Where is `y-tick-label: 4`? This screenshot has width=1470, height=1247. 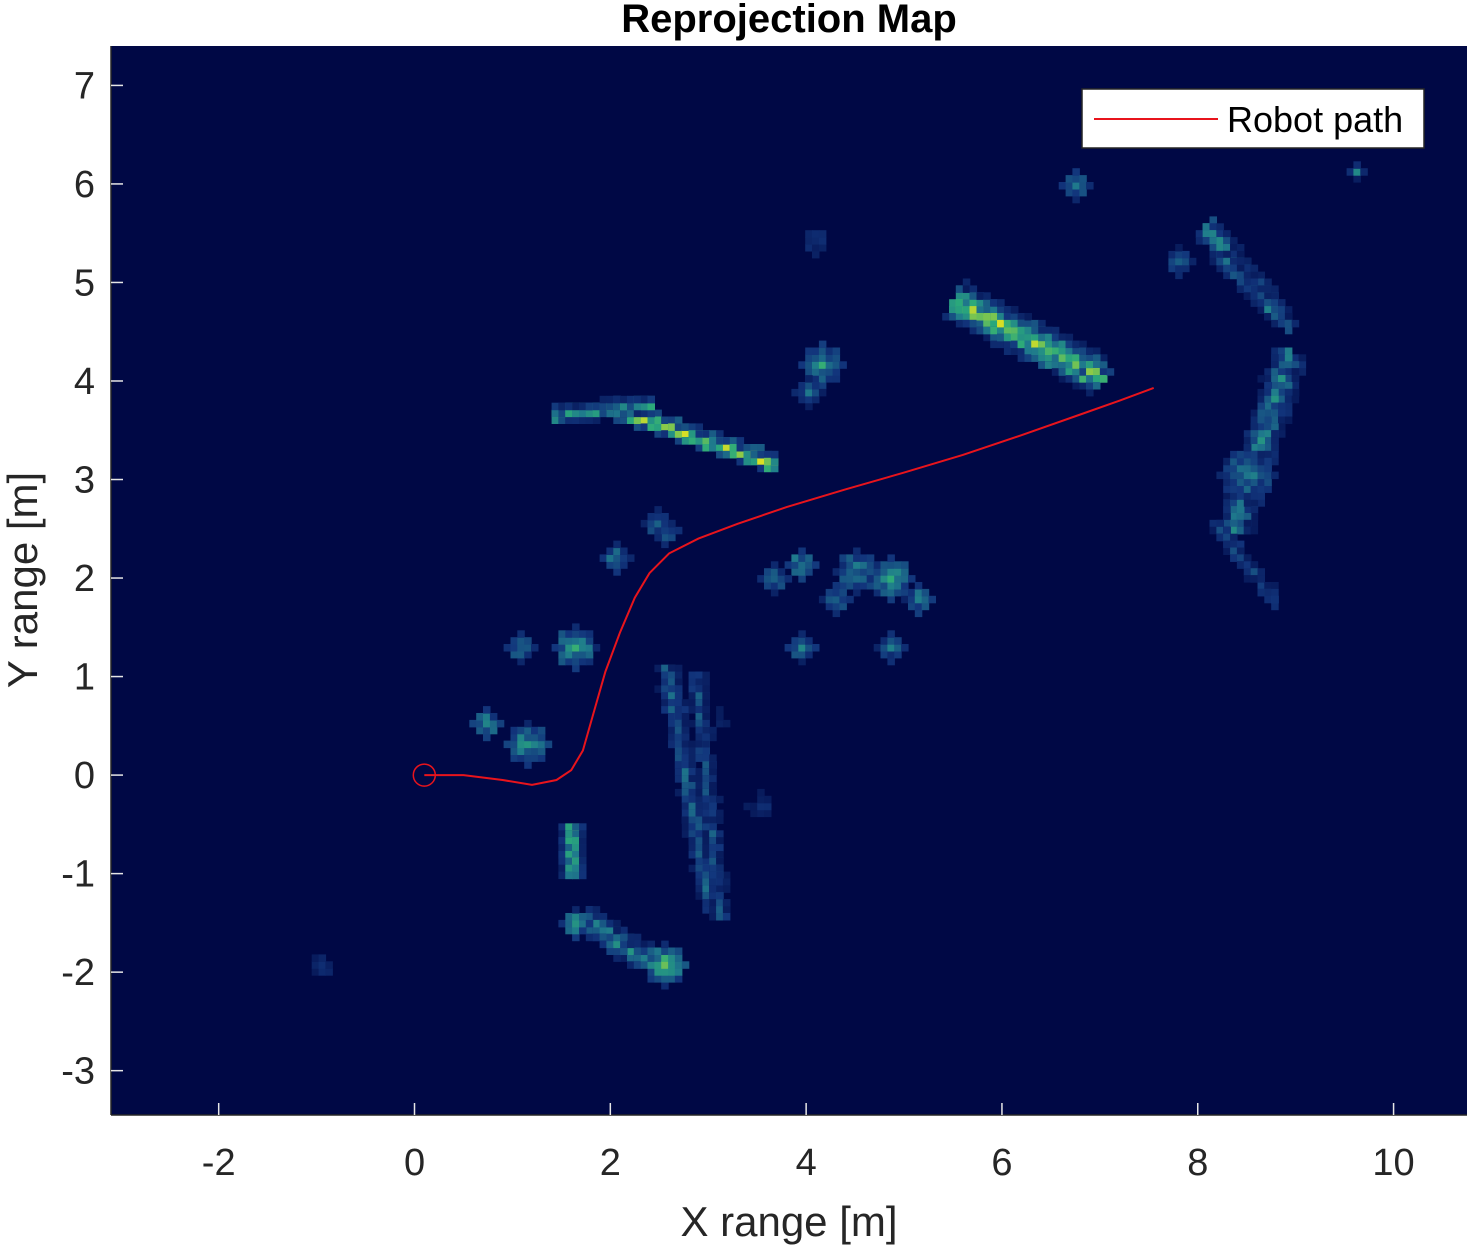 y-tick-label: 4 is located at coordinates (84, 382).